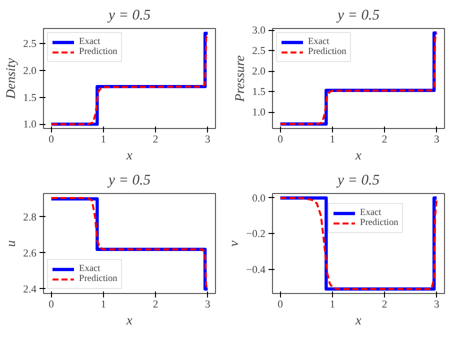  I want to click on y-tick-label: −0.2, so click(256, 234).